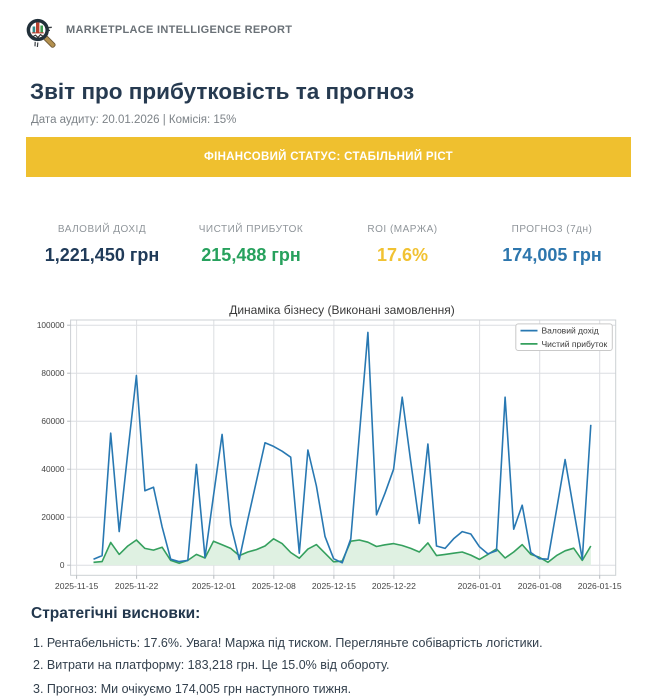  Describe the element at coordinates (77, 586) in the screenshot. I see `svg-text: 2025-11-15` at that location.